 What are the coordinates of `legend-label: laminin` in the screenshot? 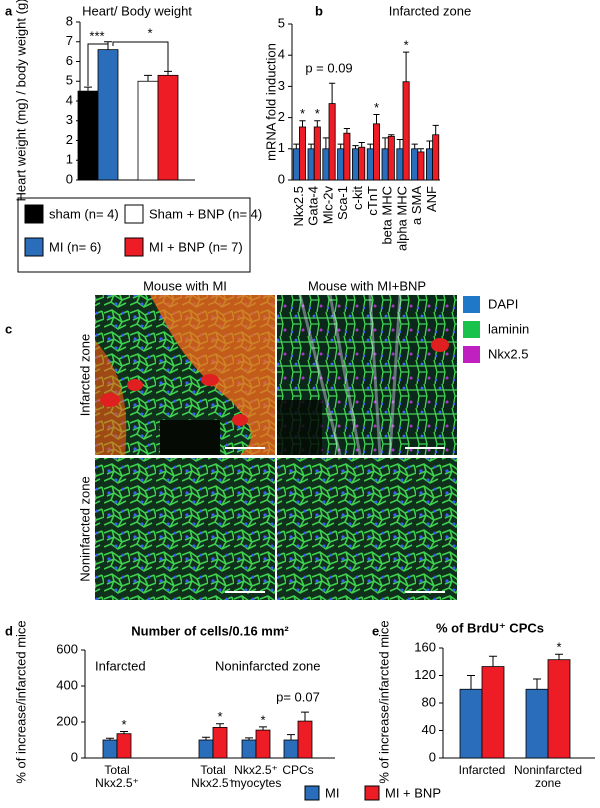 It's located at (508, 328).